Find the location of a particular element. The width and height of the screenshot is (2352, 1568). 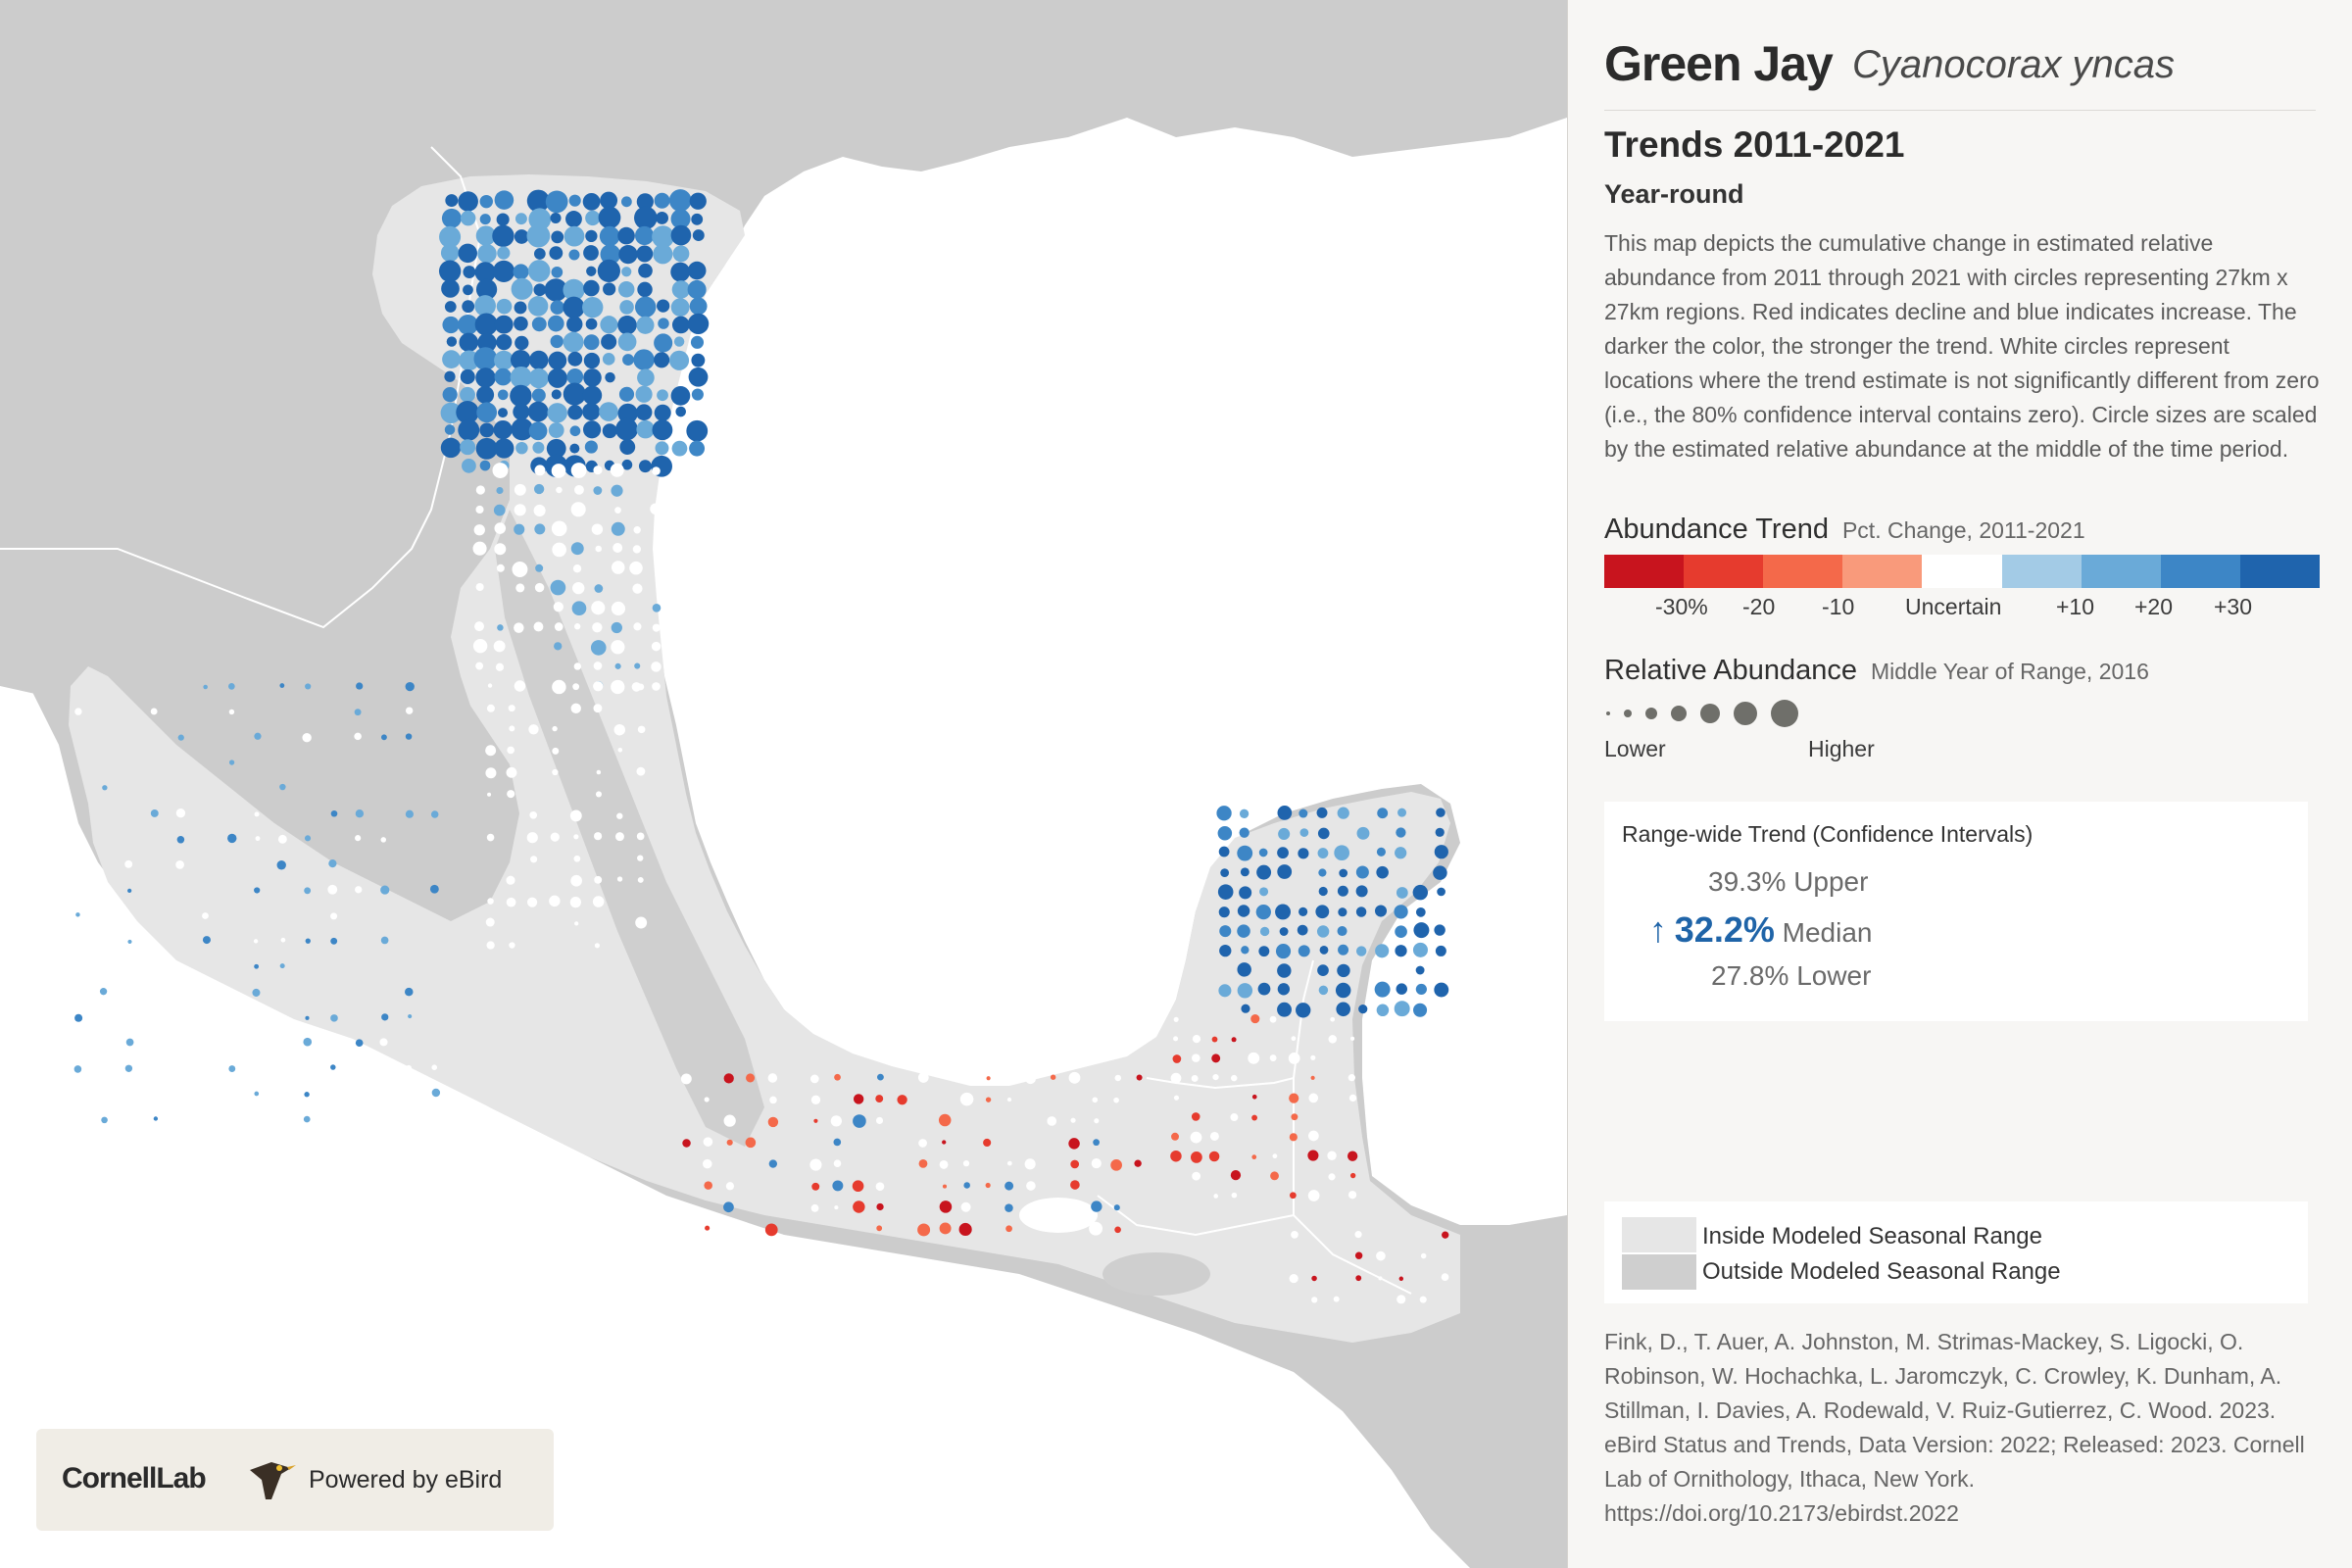

upper-ci-row: 39.3% Upper is located at coordinates (1788, 882).